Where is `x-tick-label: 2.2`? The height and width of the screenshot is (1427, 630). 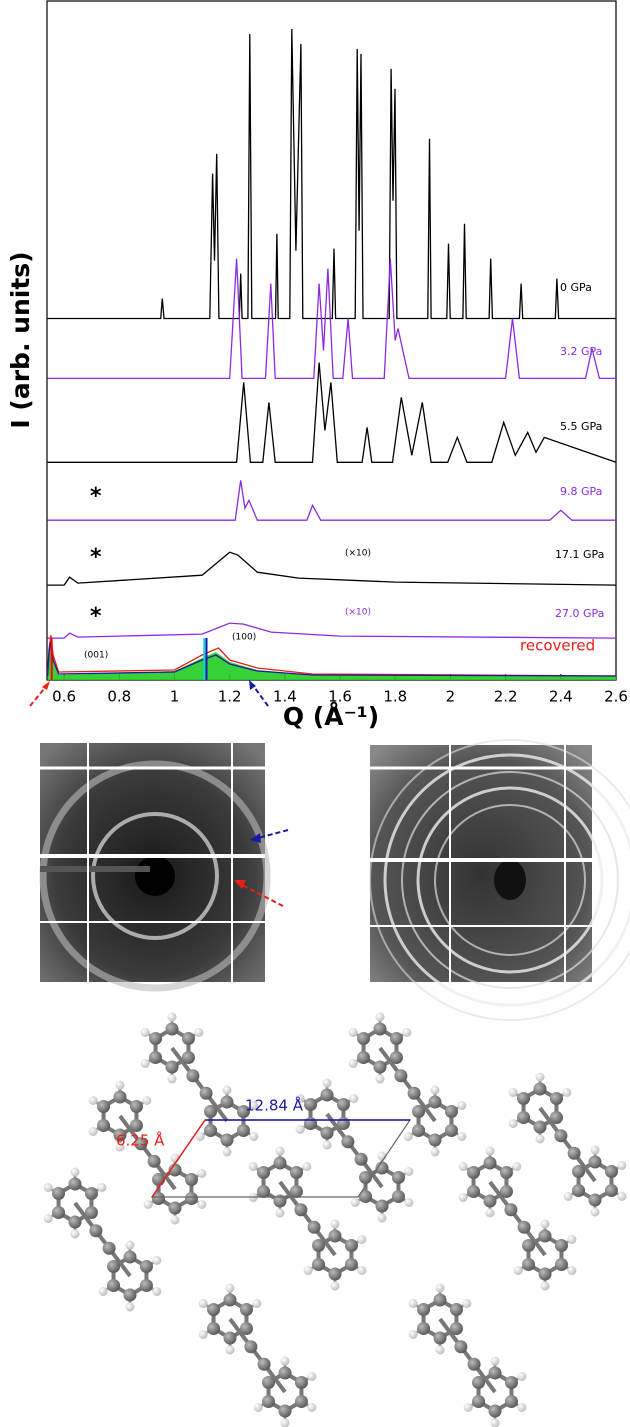 x-tick-label: 2.2 is located at coordinates (506, 697).